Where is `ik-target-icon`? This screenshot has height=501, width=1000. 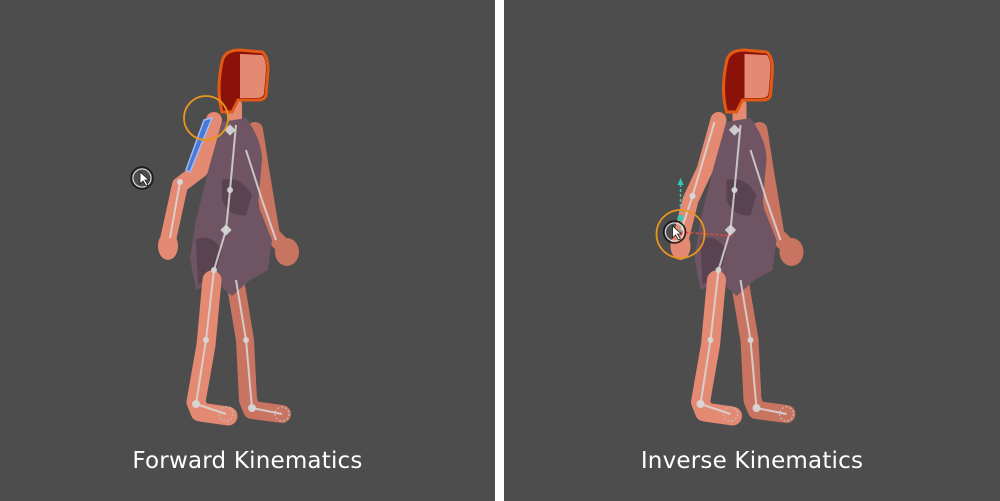 ik-target-icon is located at coordinates (694, 218).